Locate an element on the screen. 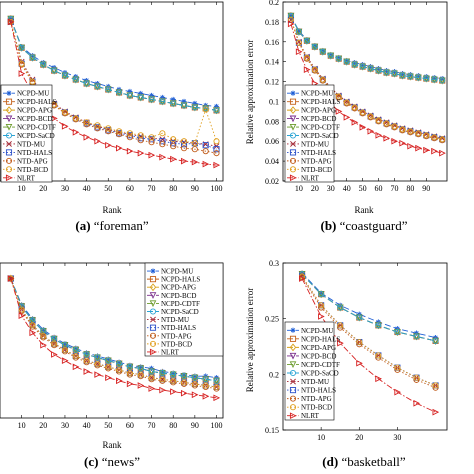 The height and width of the screenshot is (474, 474). plot-frame is located at coordinates (365, 346).